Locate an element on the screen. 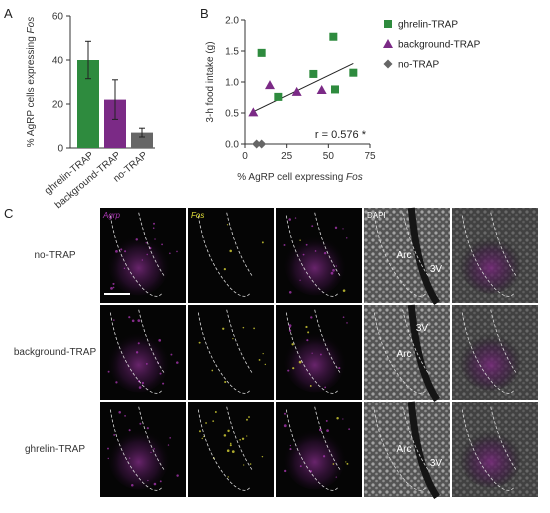 The width and height of the screenshot is (550, 513). bars is located at coordinates (115, 94).